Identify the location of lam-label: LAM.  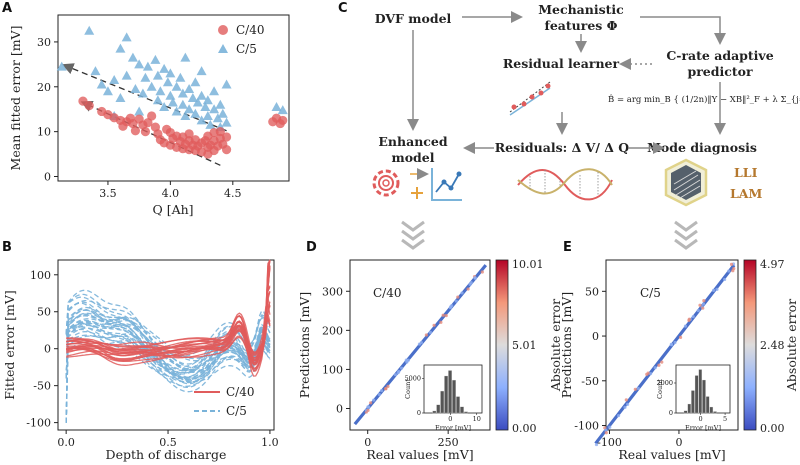
(746, 193).